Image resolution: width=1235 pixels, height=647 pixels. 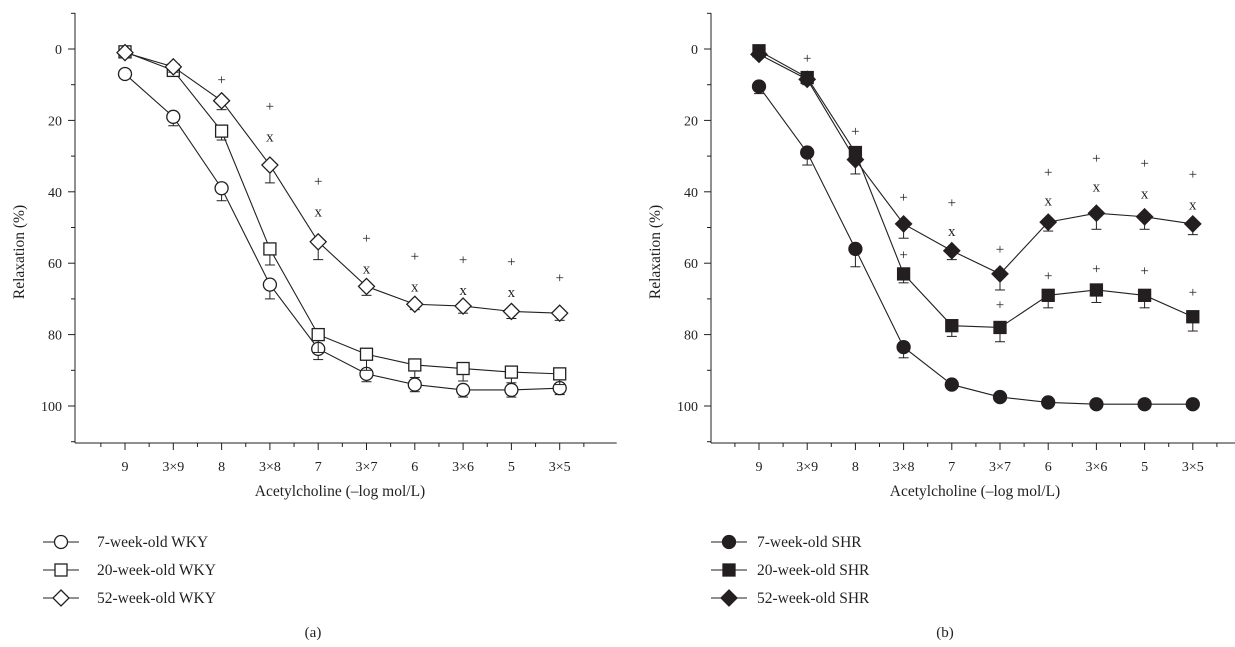 I want to click on x-tick-label: 5, so click(x=1144, y=467).